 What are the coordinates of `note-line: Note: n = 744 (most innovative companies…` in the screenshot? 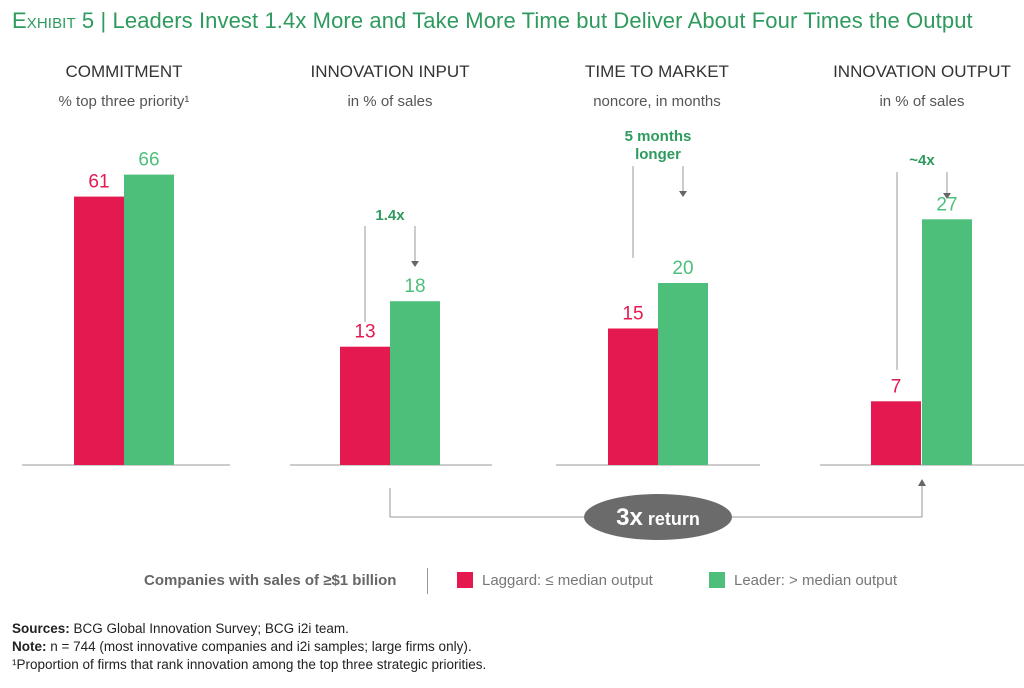 It's located at (242, 646).